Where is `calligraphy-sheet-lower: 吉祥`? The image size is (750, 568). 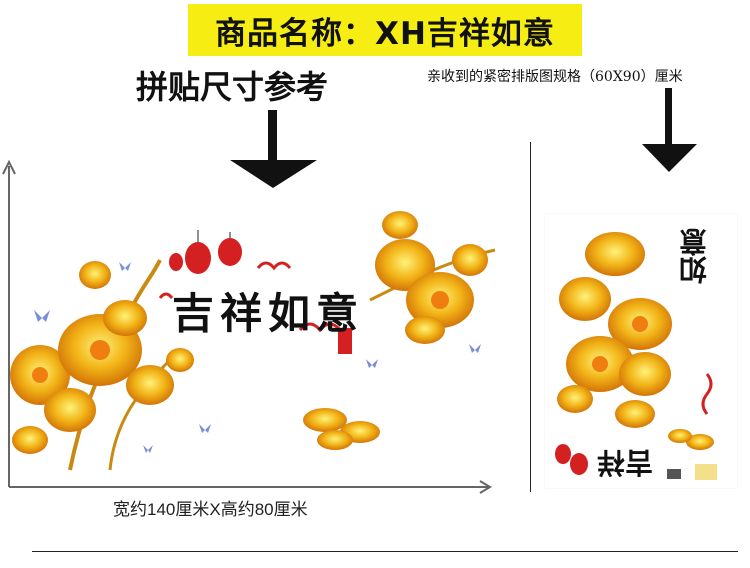
calligraphy-sheet-lower: 吉祥 is located at coordinates (625, 462).